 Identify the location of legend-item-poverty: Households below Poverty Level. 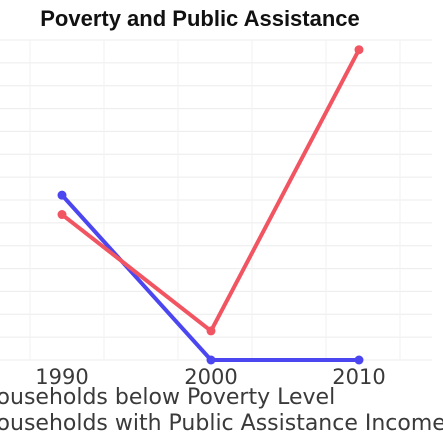
(168, 397).